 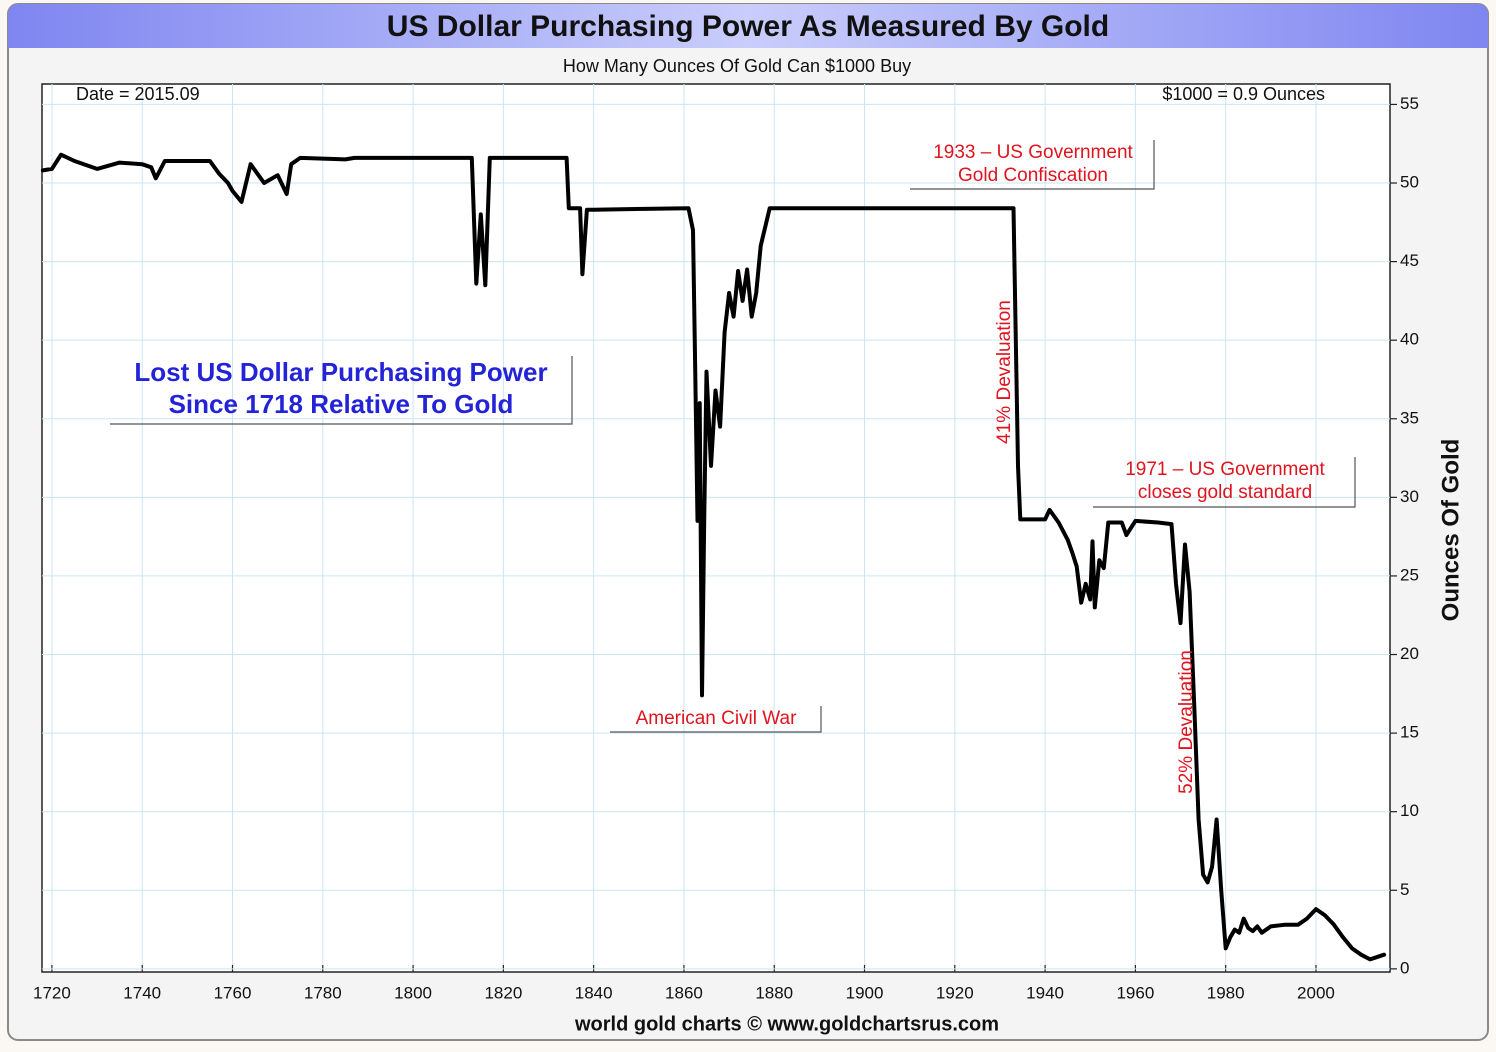 What do you see at coordinates (1404, 889) in the screenshot?
I see `y-tick-label: 5` at bounding box center [1404, 889].